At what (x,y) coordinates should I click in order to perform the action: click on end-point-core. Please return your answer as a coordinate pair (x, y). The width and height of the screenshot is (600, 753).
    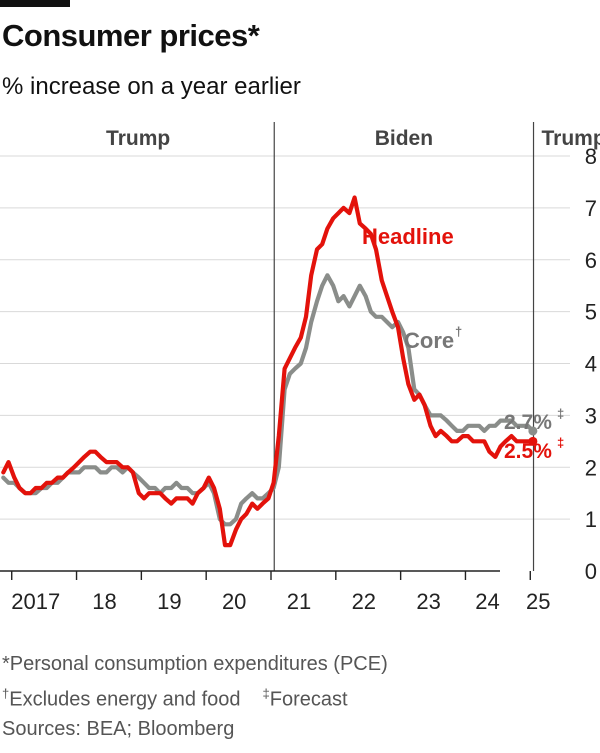
    Looking at the image, I should click on (533, 431).